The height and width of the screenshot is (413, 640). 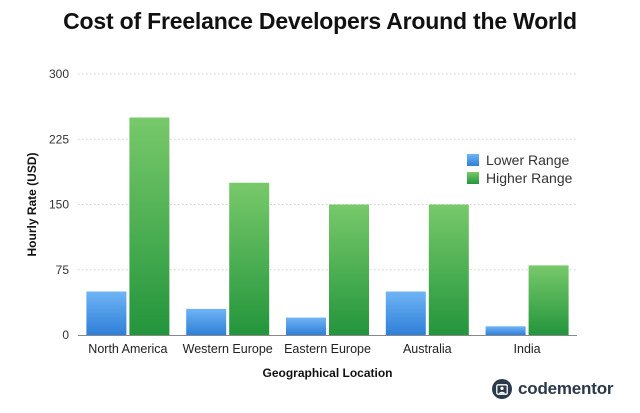 What do you see at coordinates (127, 349) in the screenshot?
I see `x-tick-label: North America` at bounding box center [127, 349].